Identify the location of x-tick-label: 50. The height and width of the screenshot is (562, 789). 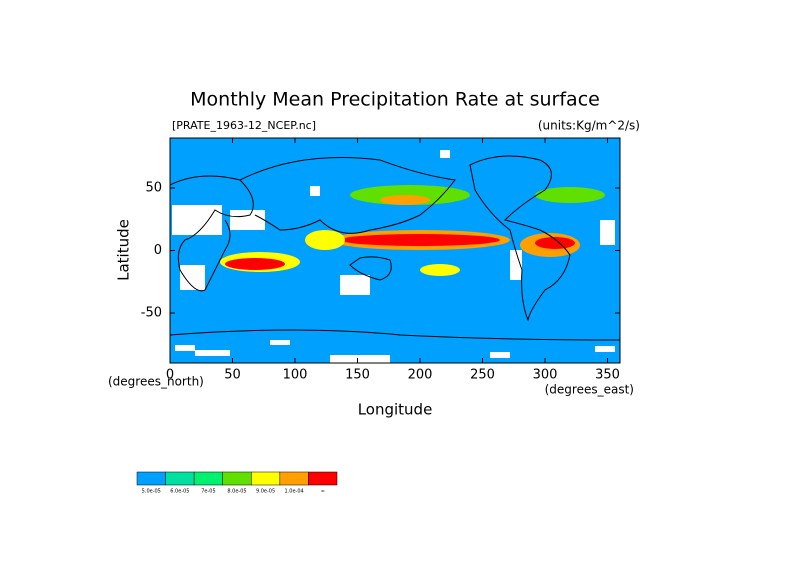
(232, 375).